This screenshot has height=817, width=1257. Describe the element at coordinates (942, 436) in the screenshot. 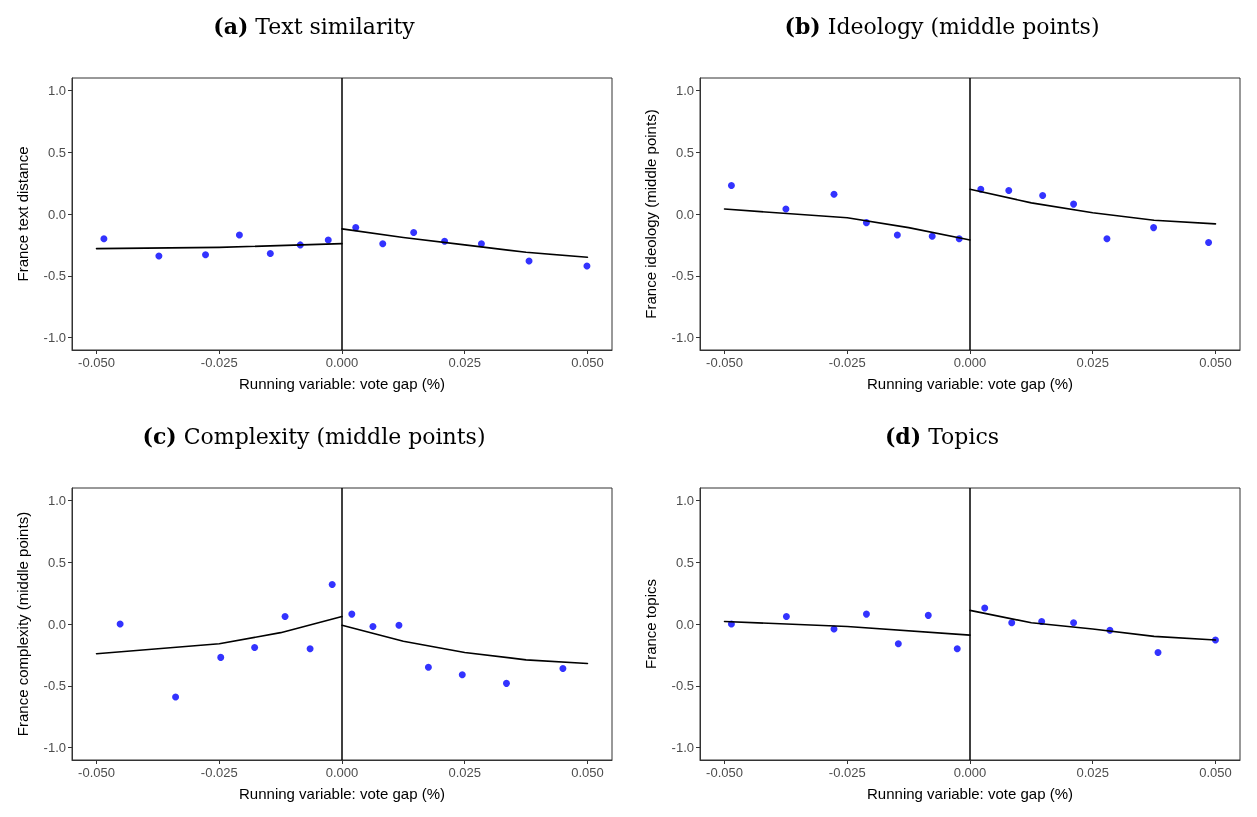

I see `chart-title: (d) Topics` at that location.